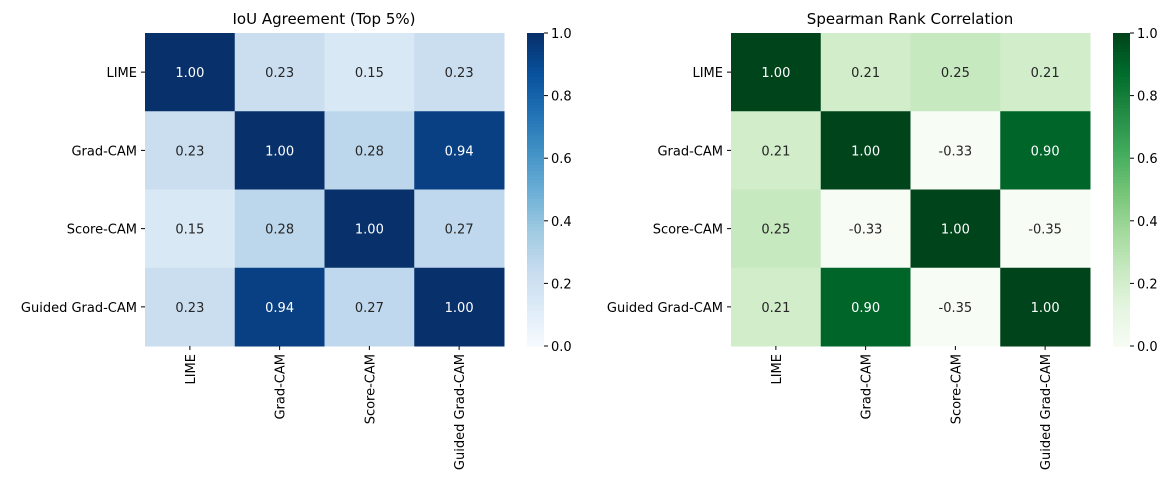  Describe the element at coordinates (1147, 34) in the screenshot. I see `colorbar-tick-label: 1.0` at that location.